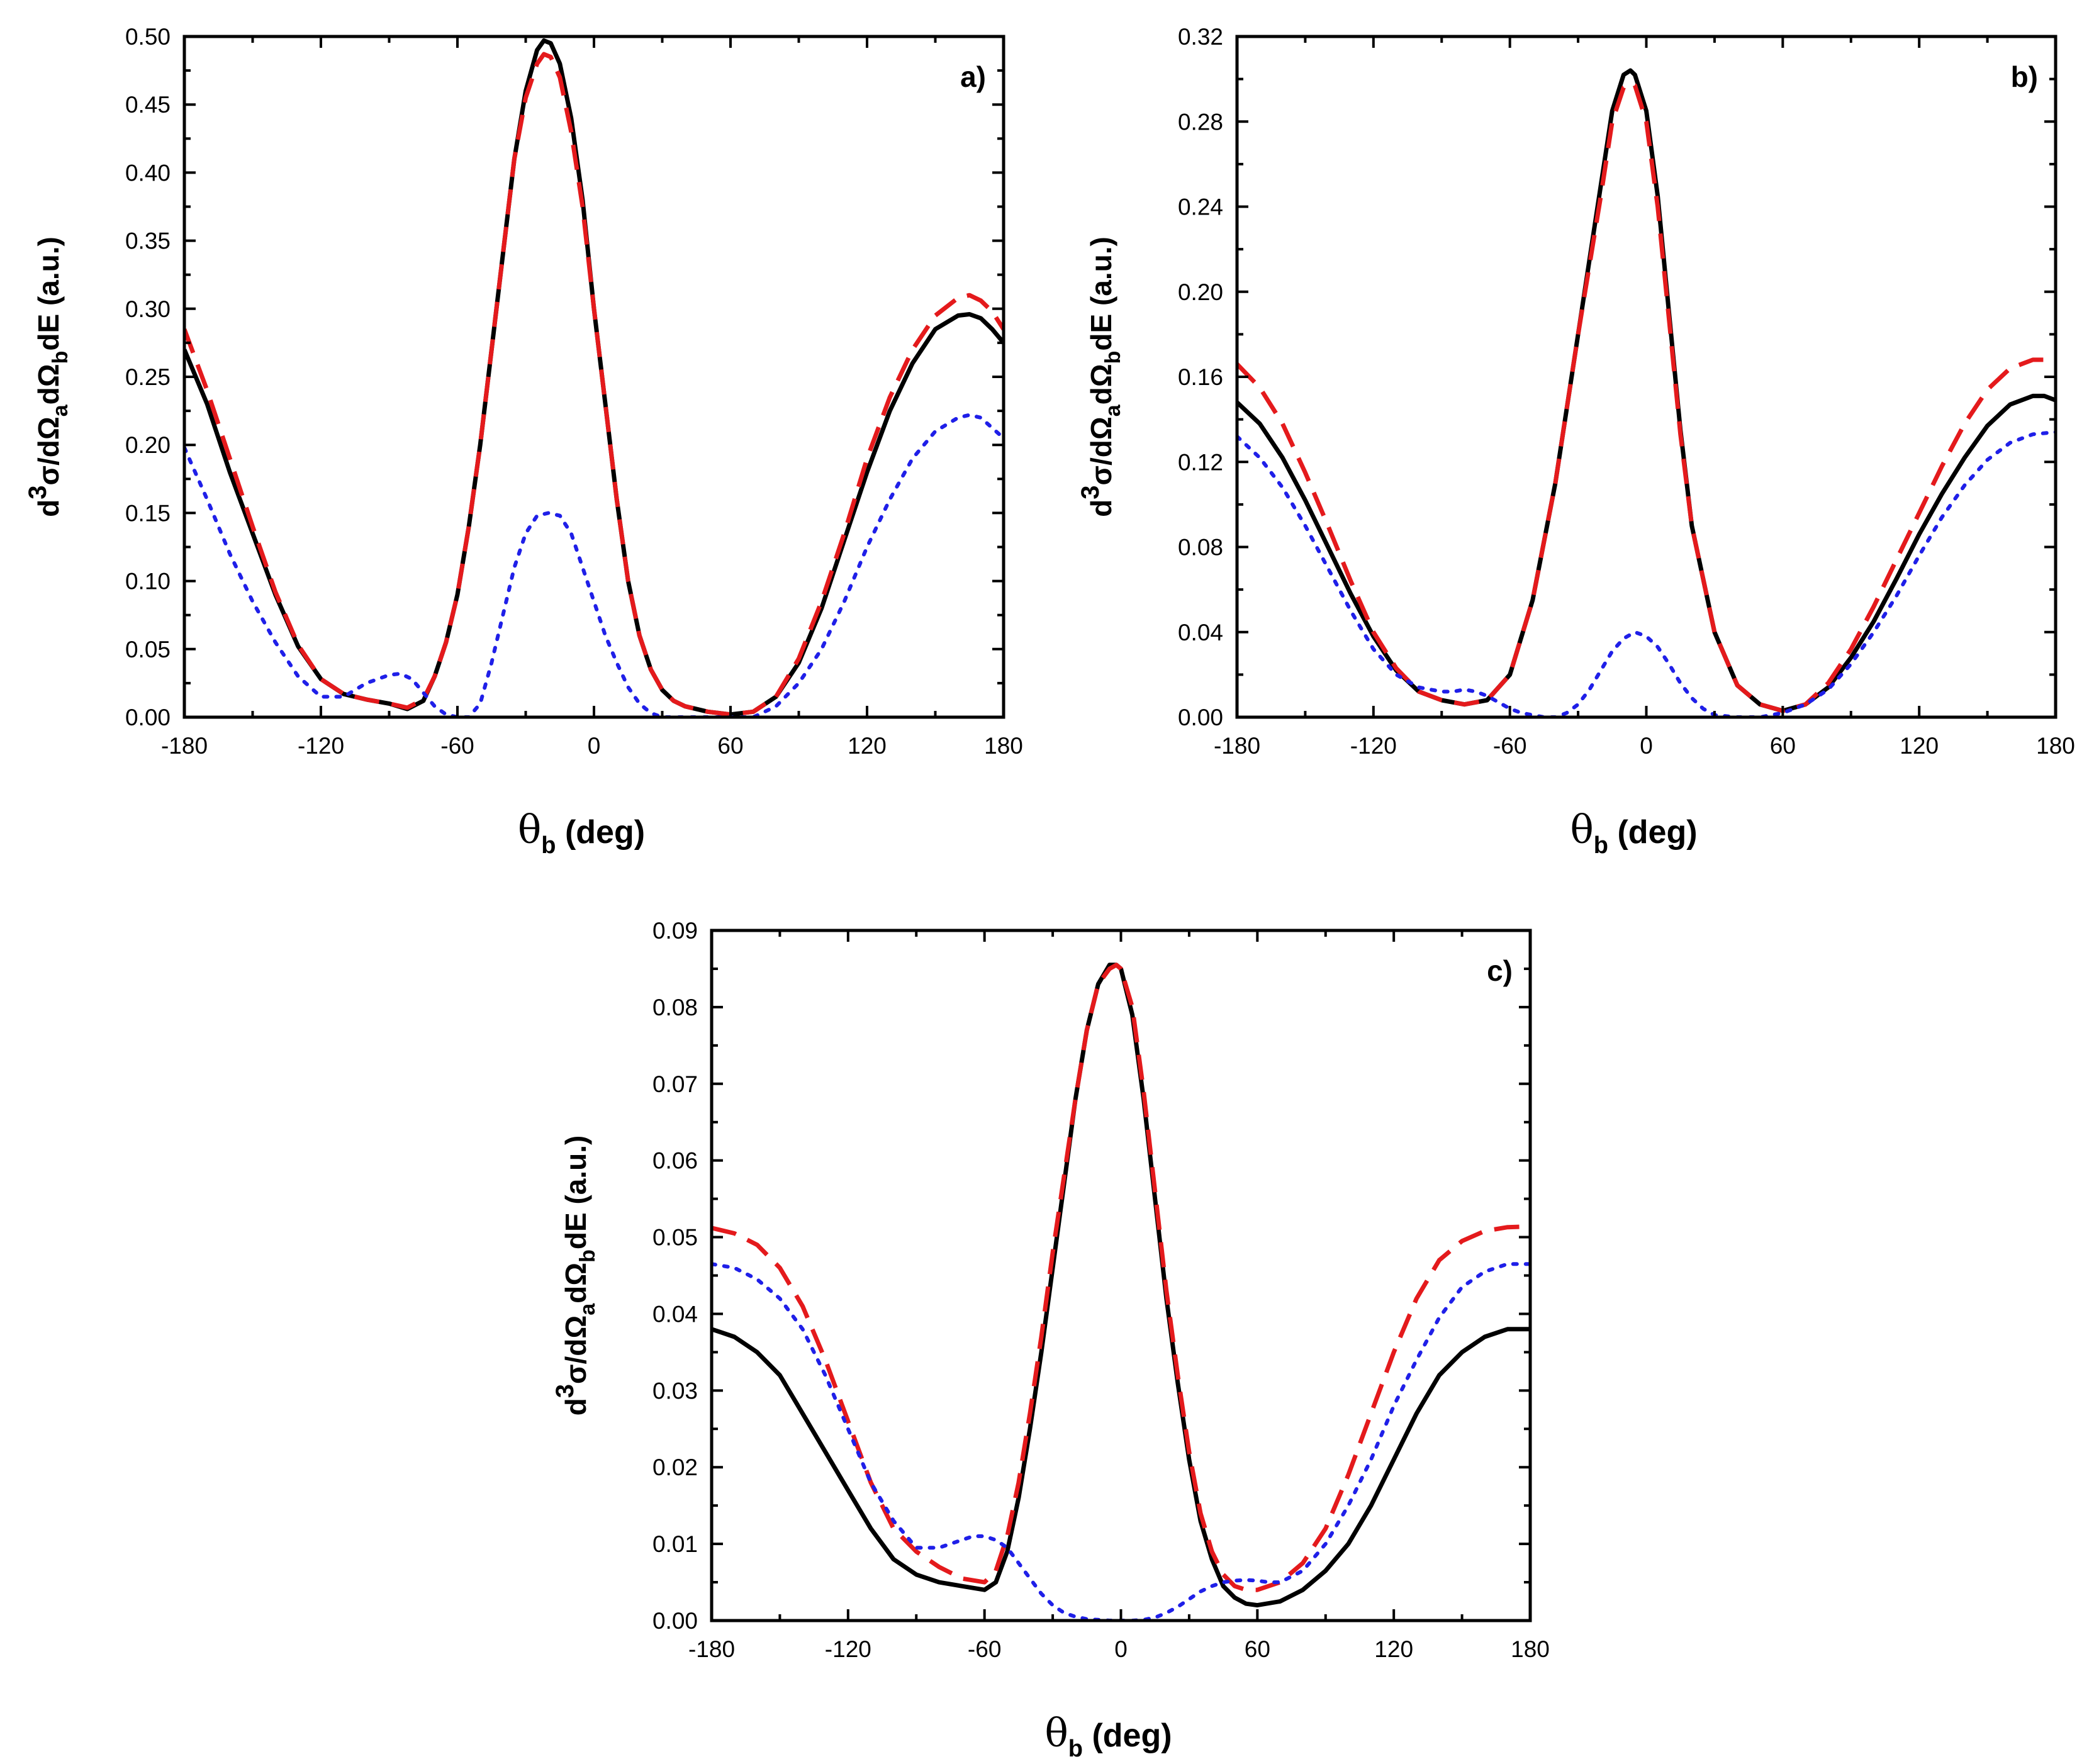 The image size is (2094, 1764). What do you see at coordinates (148, 173) in the screenshot?
I see `y-tick-label: 0.40` at bounding box center [148, 173].